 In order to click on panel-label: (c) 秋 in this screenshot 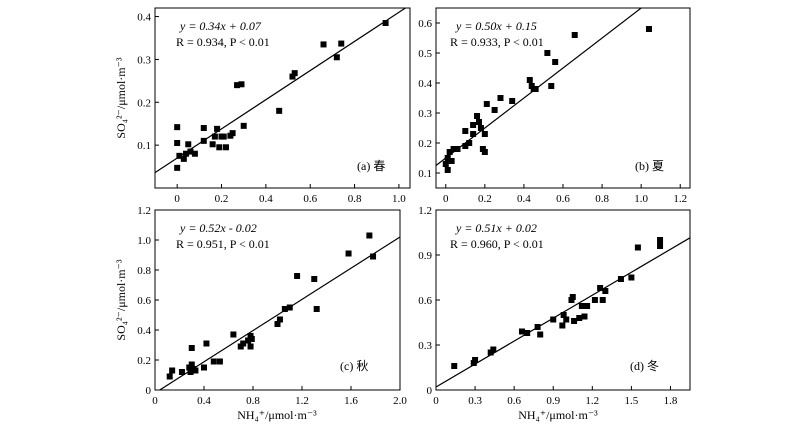, I will do `click(354, 366)`.